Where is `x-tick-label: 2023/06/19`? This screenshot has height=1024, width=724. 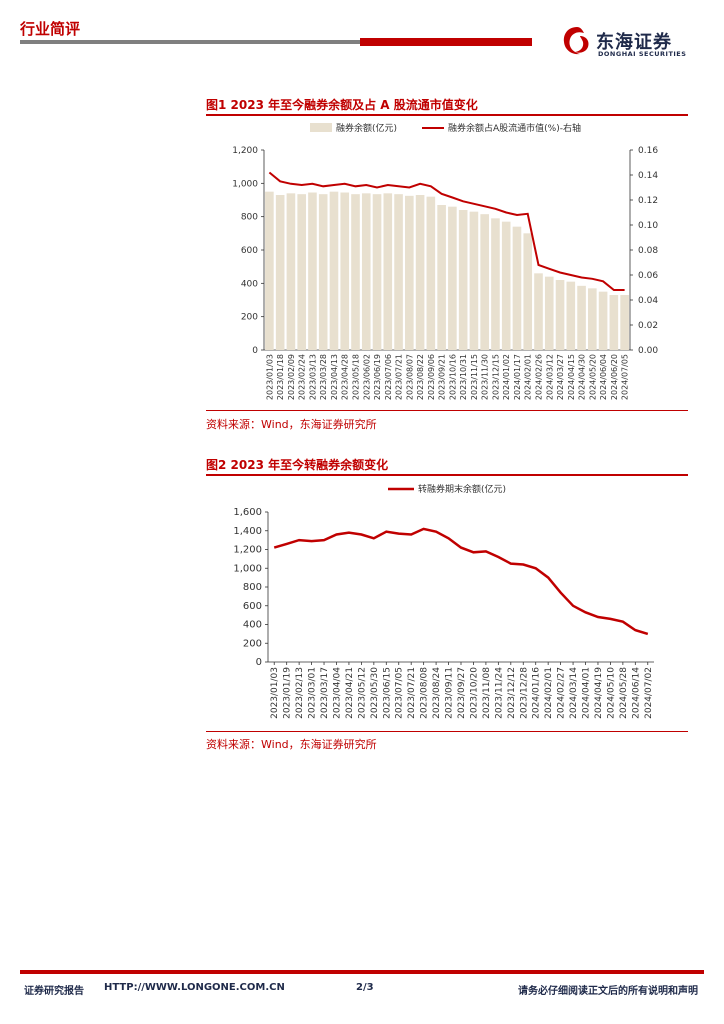 x-tick-label: 2023/06/19 is located at coordinates (377, 377).